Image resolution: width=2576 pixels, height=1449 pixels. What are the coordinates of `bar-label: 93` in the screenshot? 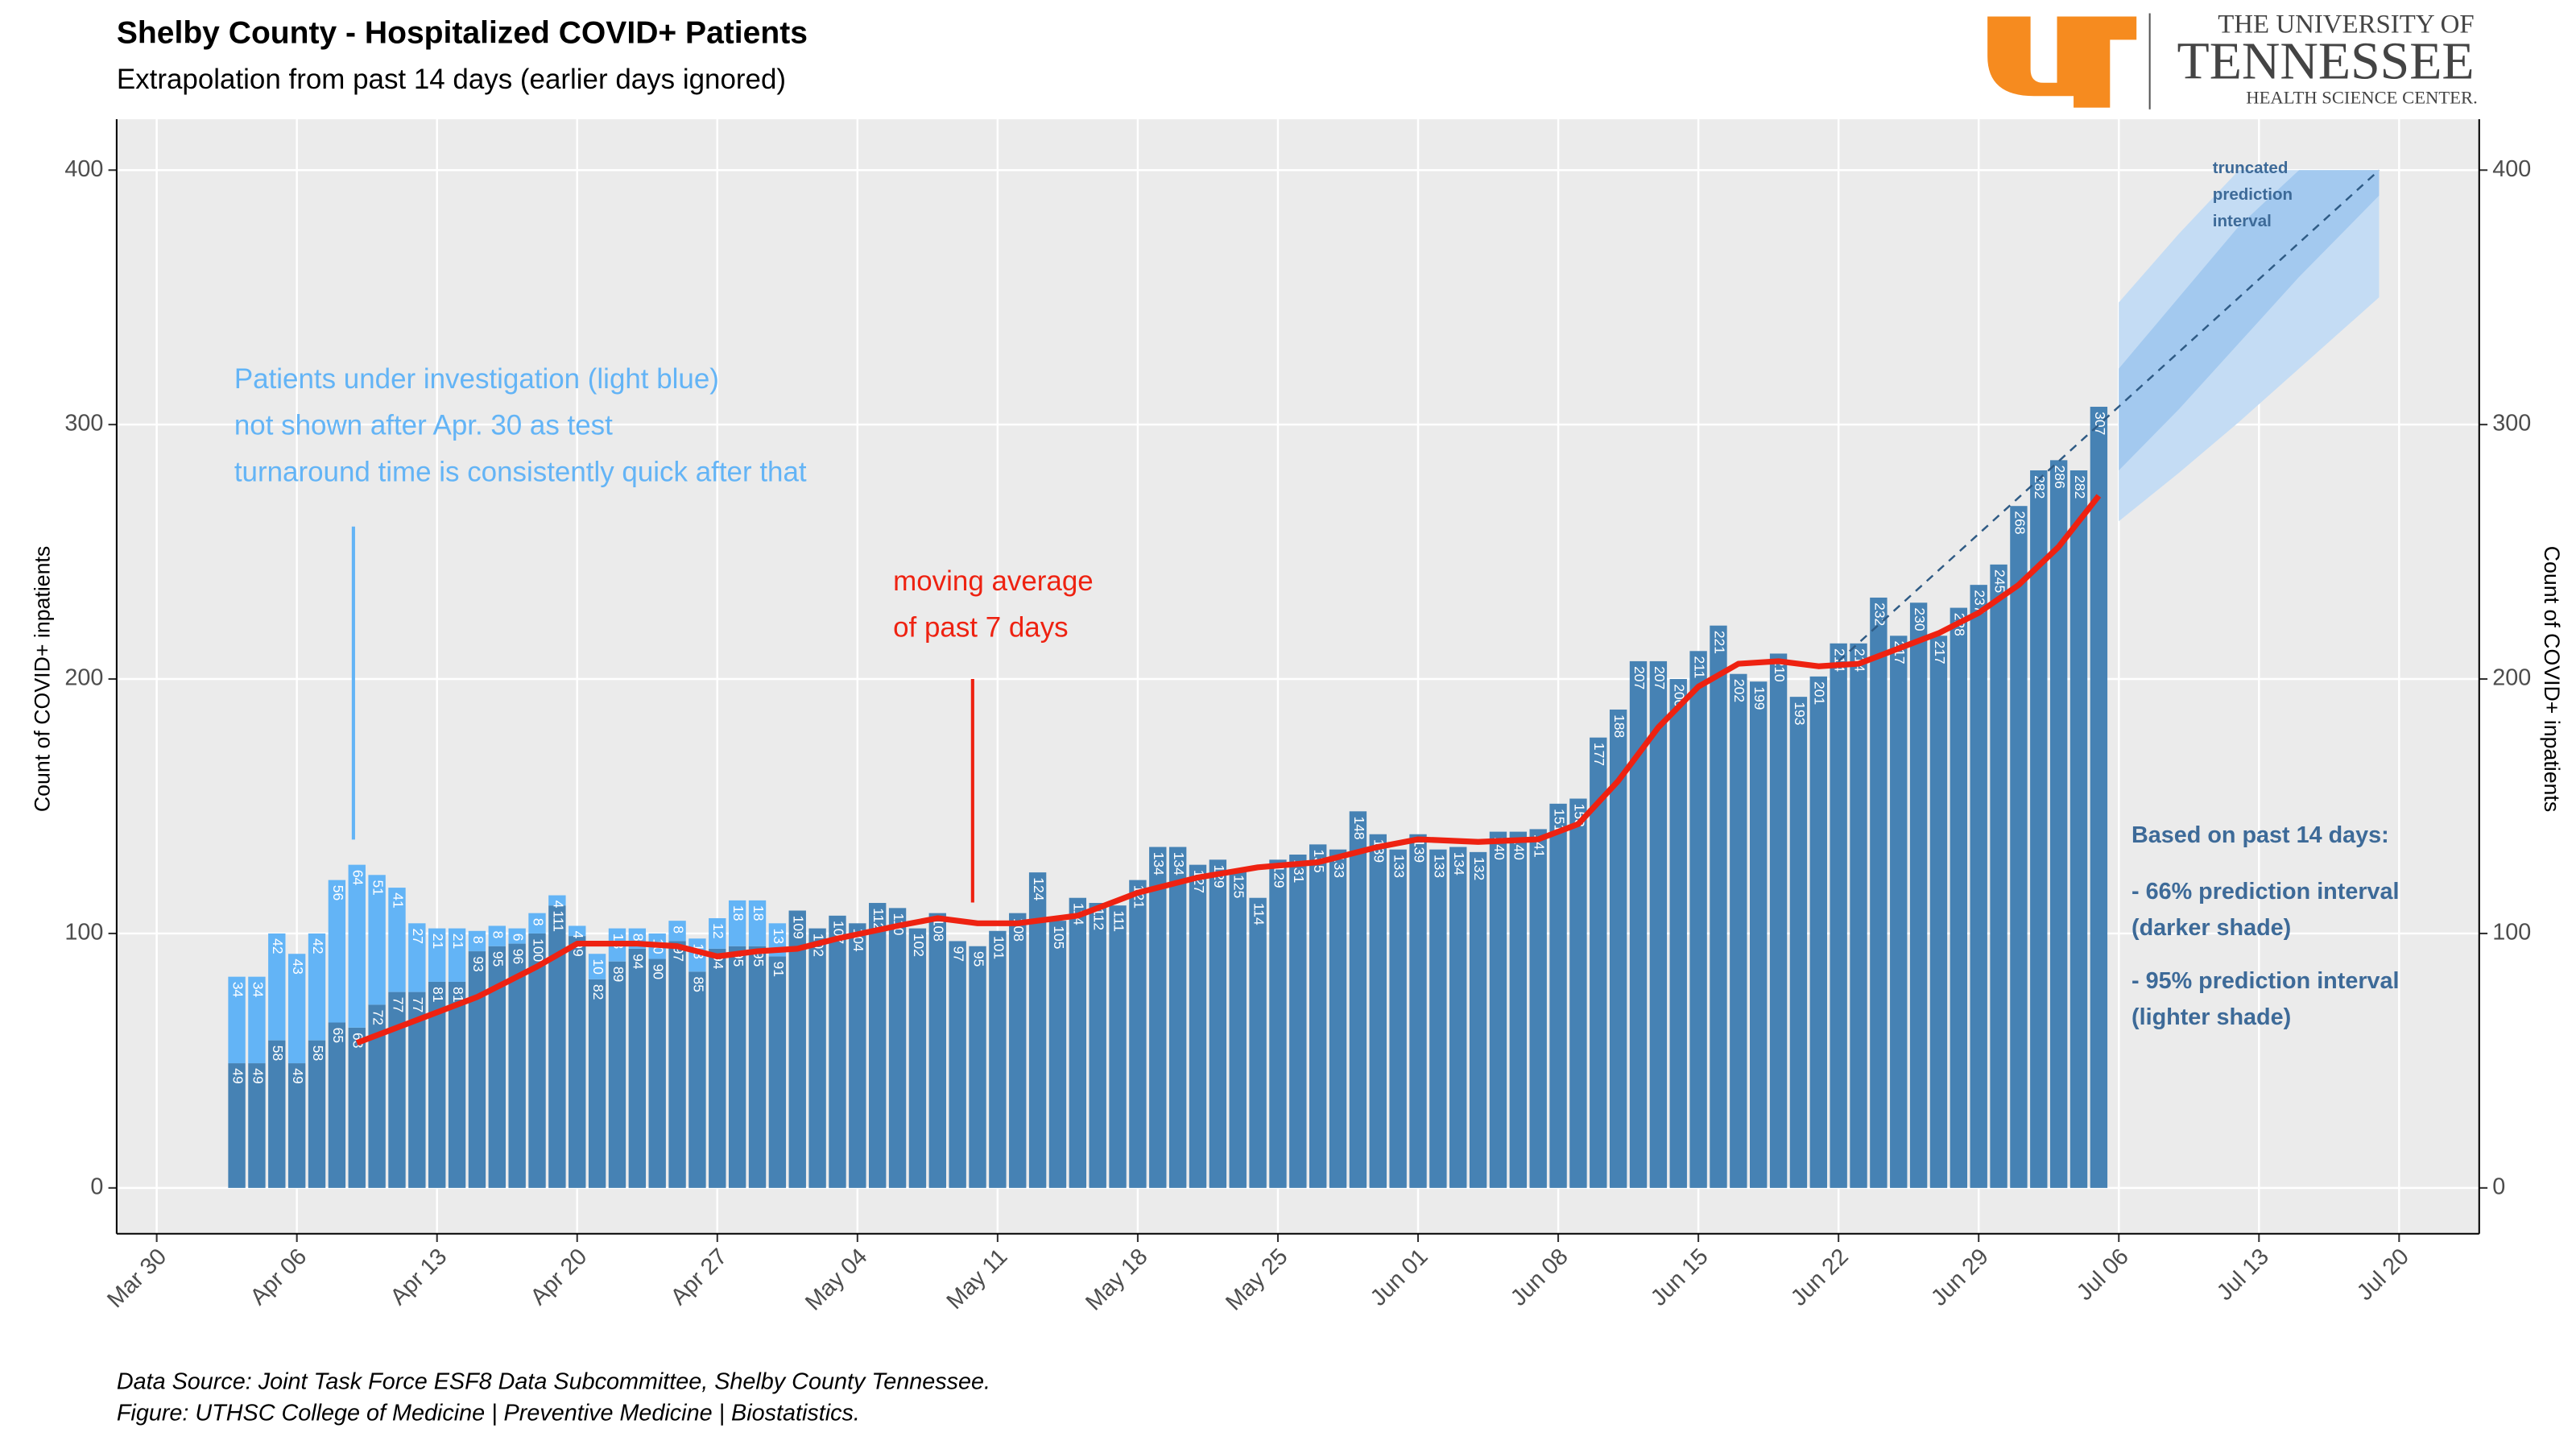 It's located at (478, 963).